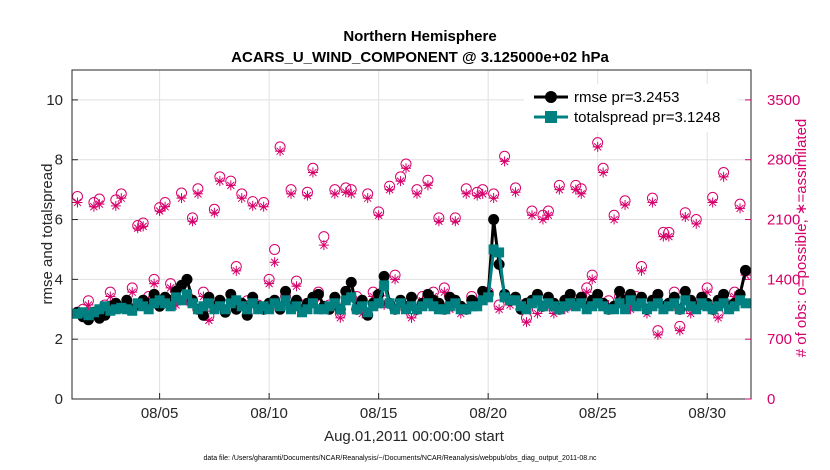  What do you see at coordinates (551, 117) in the screenshot?
I see `legend-marker-totalspread` at bounding box center [551, 117].